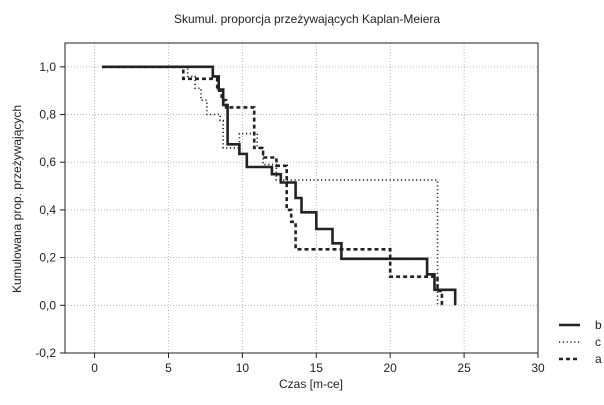  I want to click on x-tick-label: 5, so click(168, 368).